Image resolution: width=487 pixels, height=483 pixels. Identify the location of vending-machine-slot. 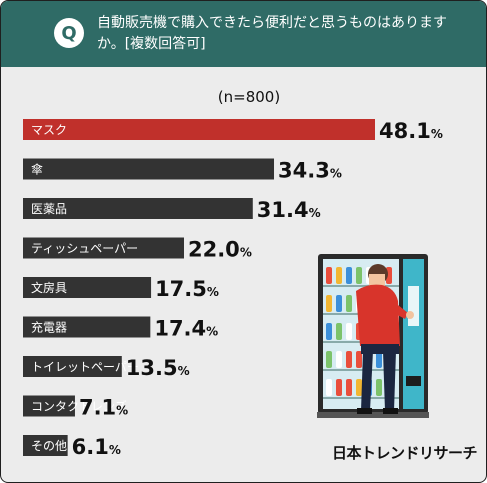
(413, 381).